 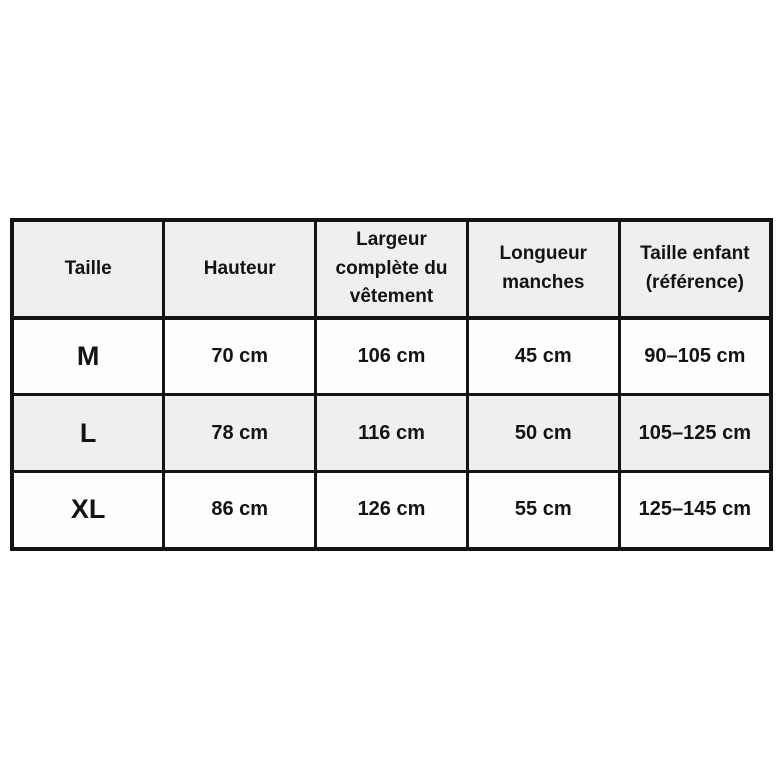 I want to click on cell-l-manches: 50 cm, so click(x=543, y=433).